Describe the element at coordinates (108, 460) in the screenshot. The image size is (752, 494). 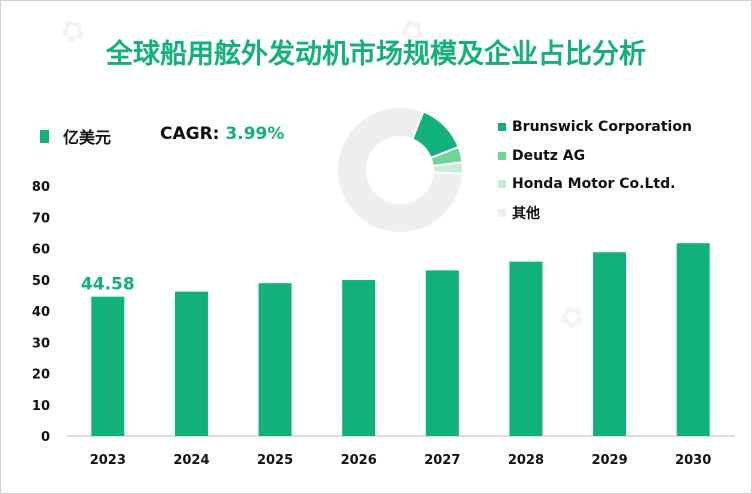
I see `x-tick-label: 2023` at that location.